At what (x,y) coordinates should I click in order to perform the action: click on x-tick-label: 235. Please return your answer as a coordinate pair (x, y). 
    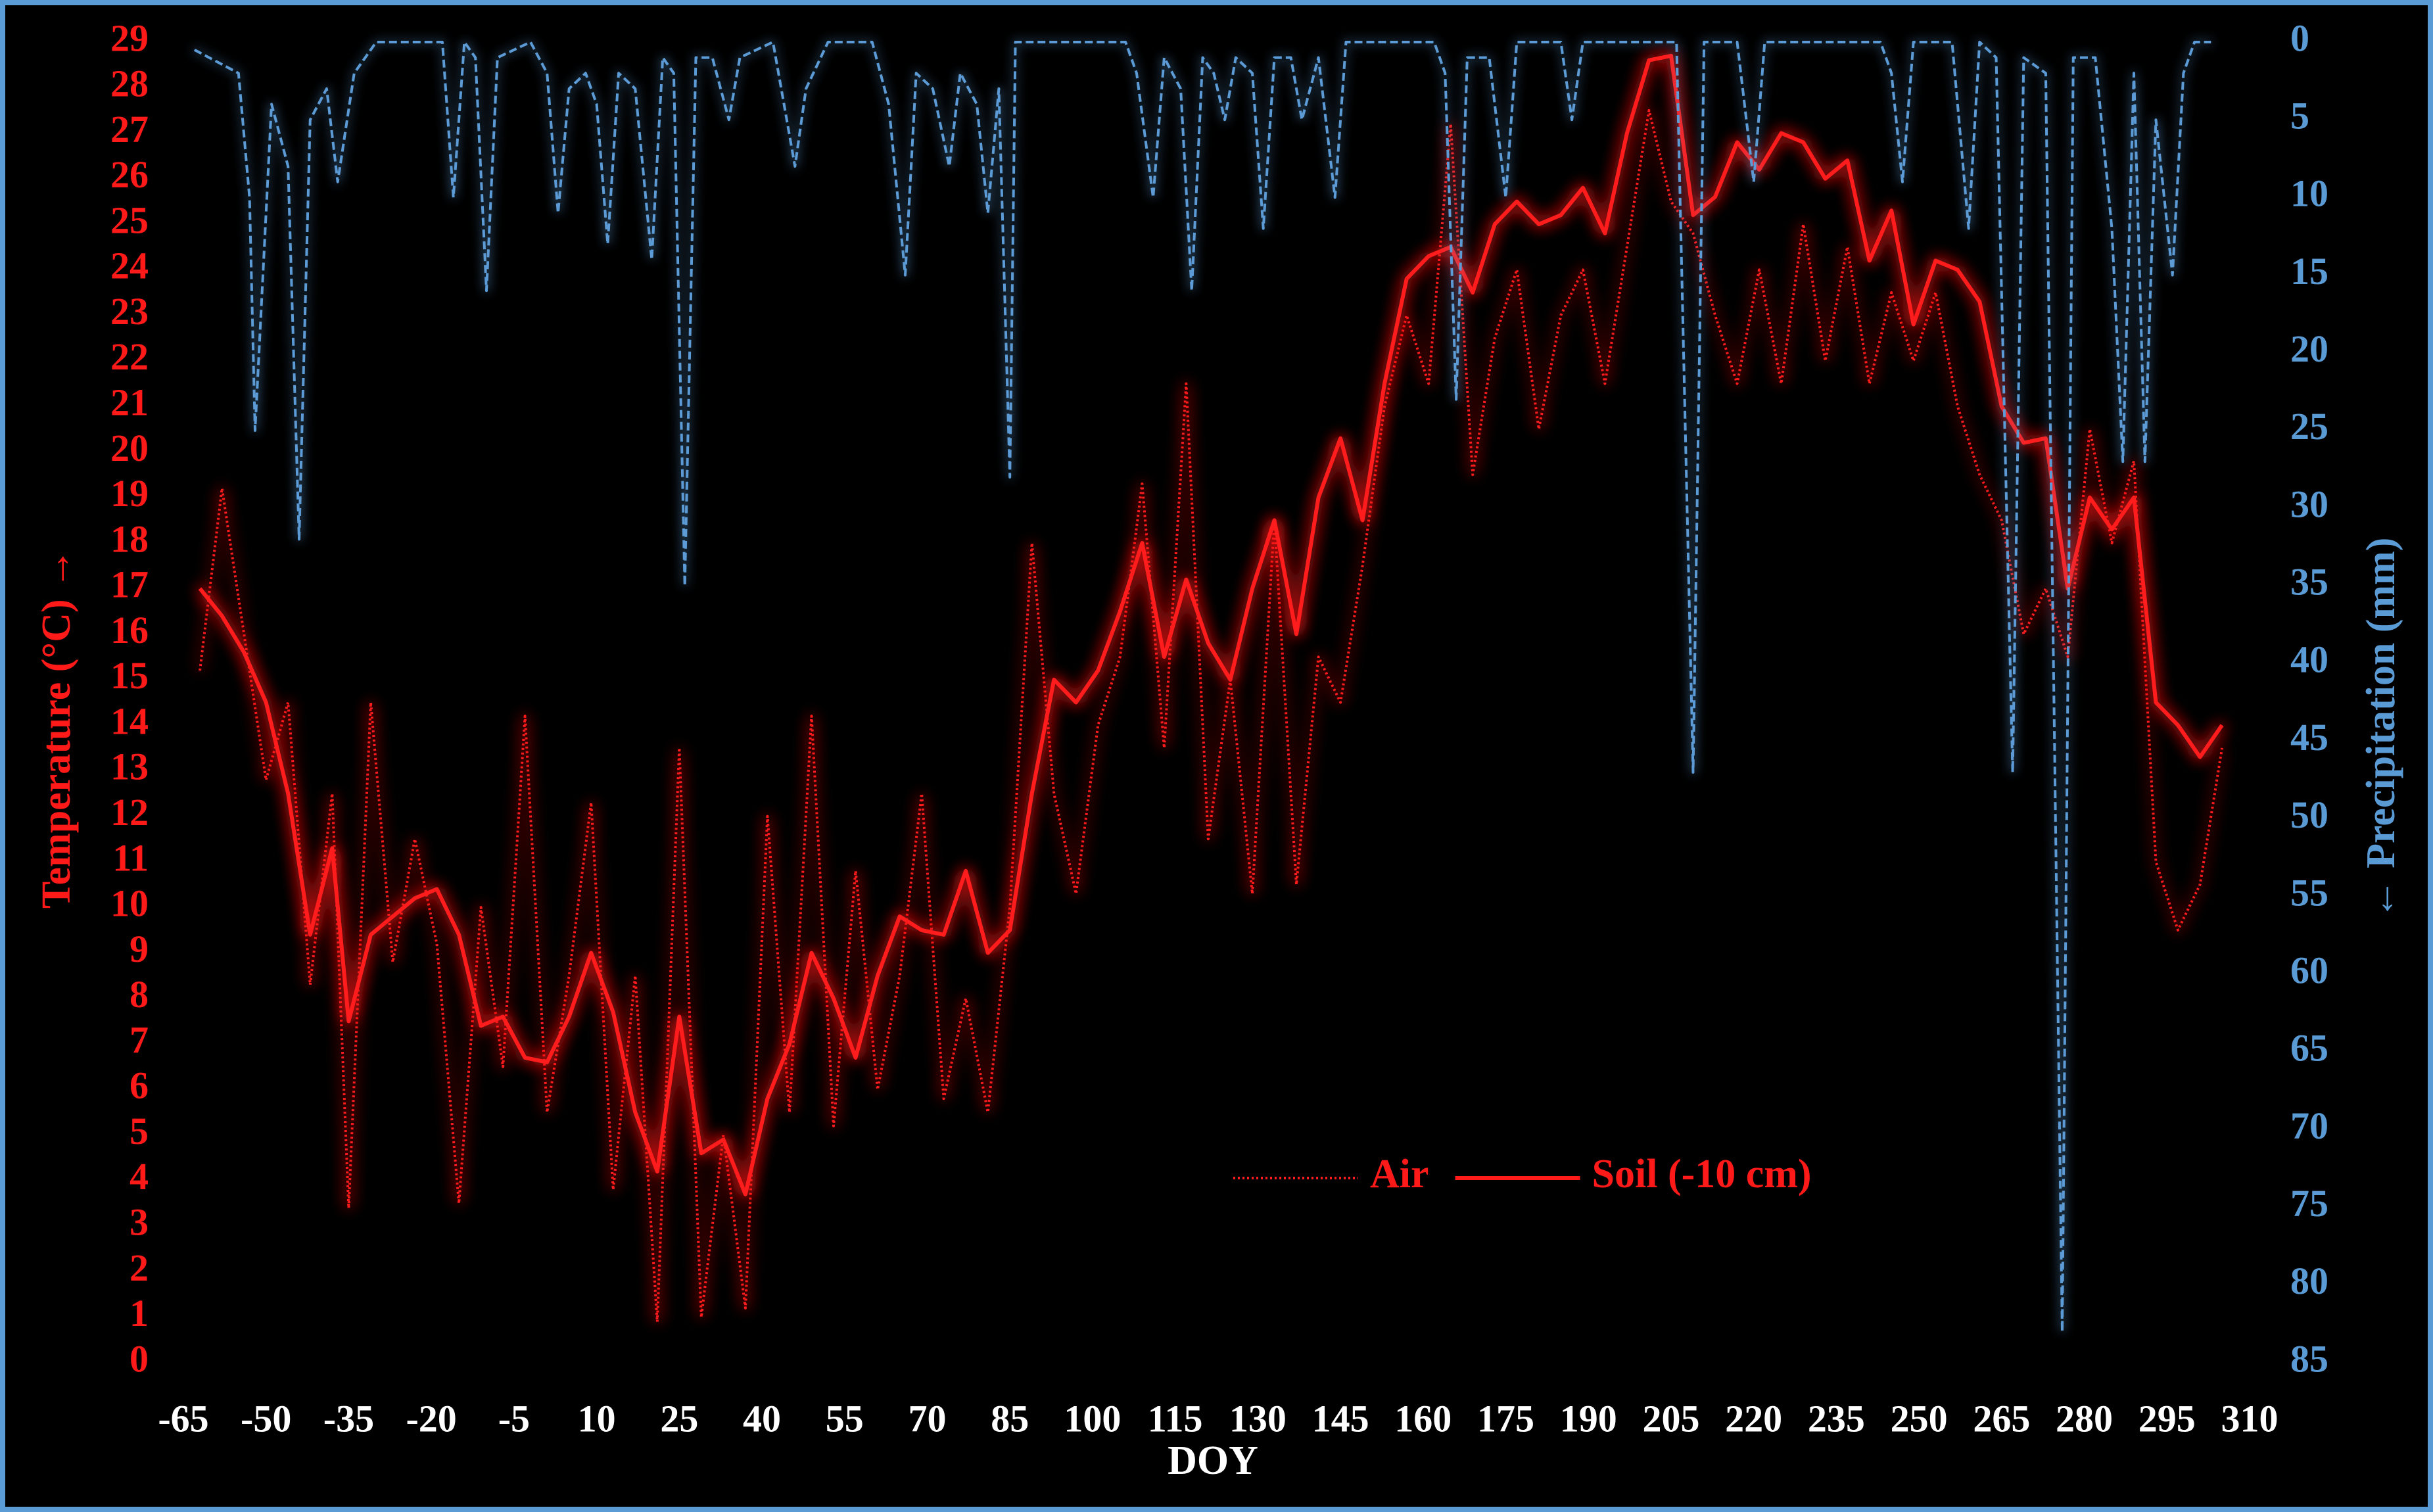
    Looking at the image, I should click on (1837, 1419).